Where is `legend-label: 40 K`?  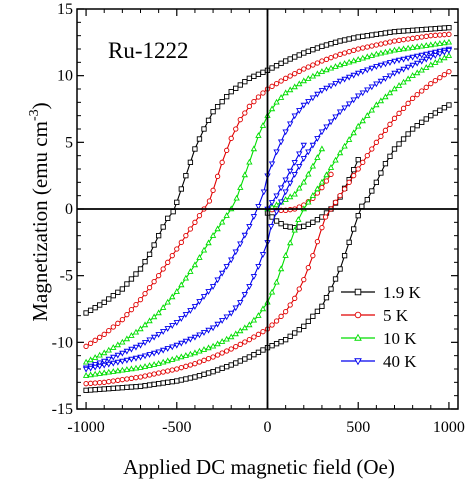 legend-label: 40 K is located at coordinates (400, 361).